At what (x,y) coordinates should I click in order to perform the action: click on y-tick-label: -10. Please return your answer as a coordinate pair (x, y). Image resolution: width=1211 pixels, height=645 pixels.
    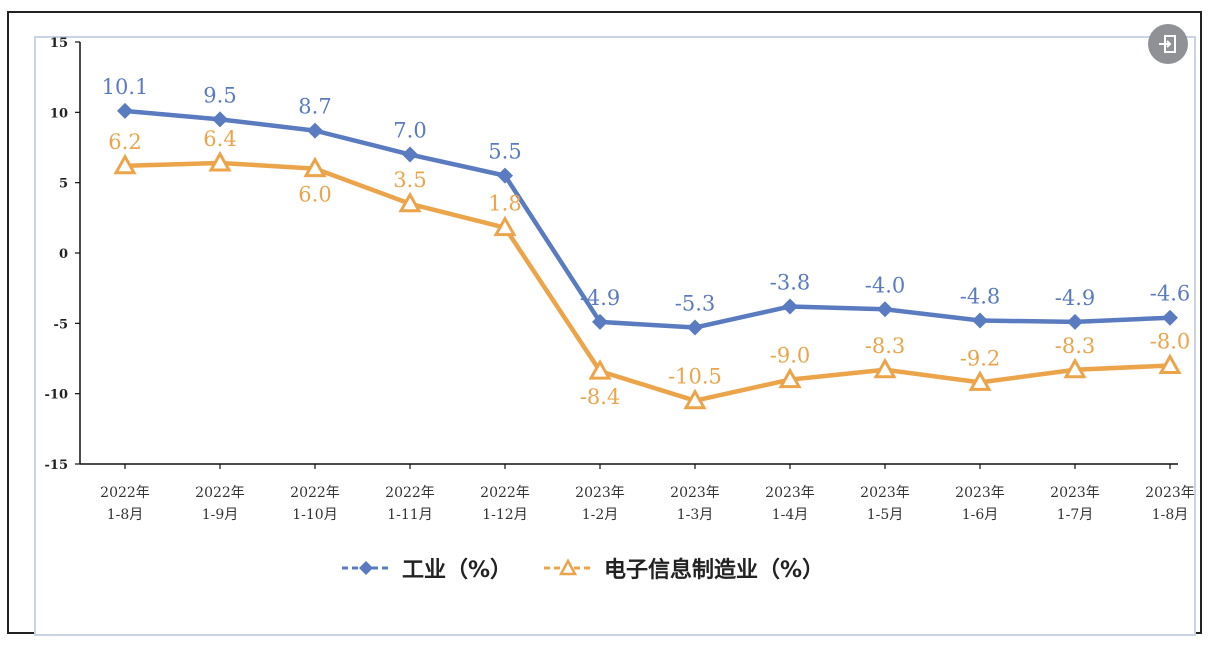
    Looking at the image, I should click on (57, 395).